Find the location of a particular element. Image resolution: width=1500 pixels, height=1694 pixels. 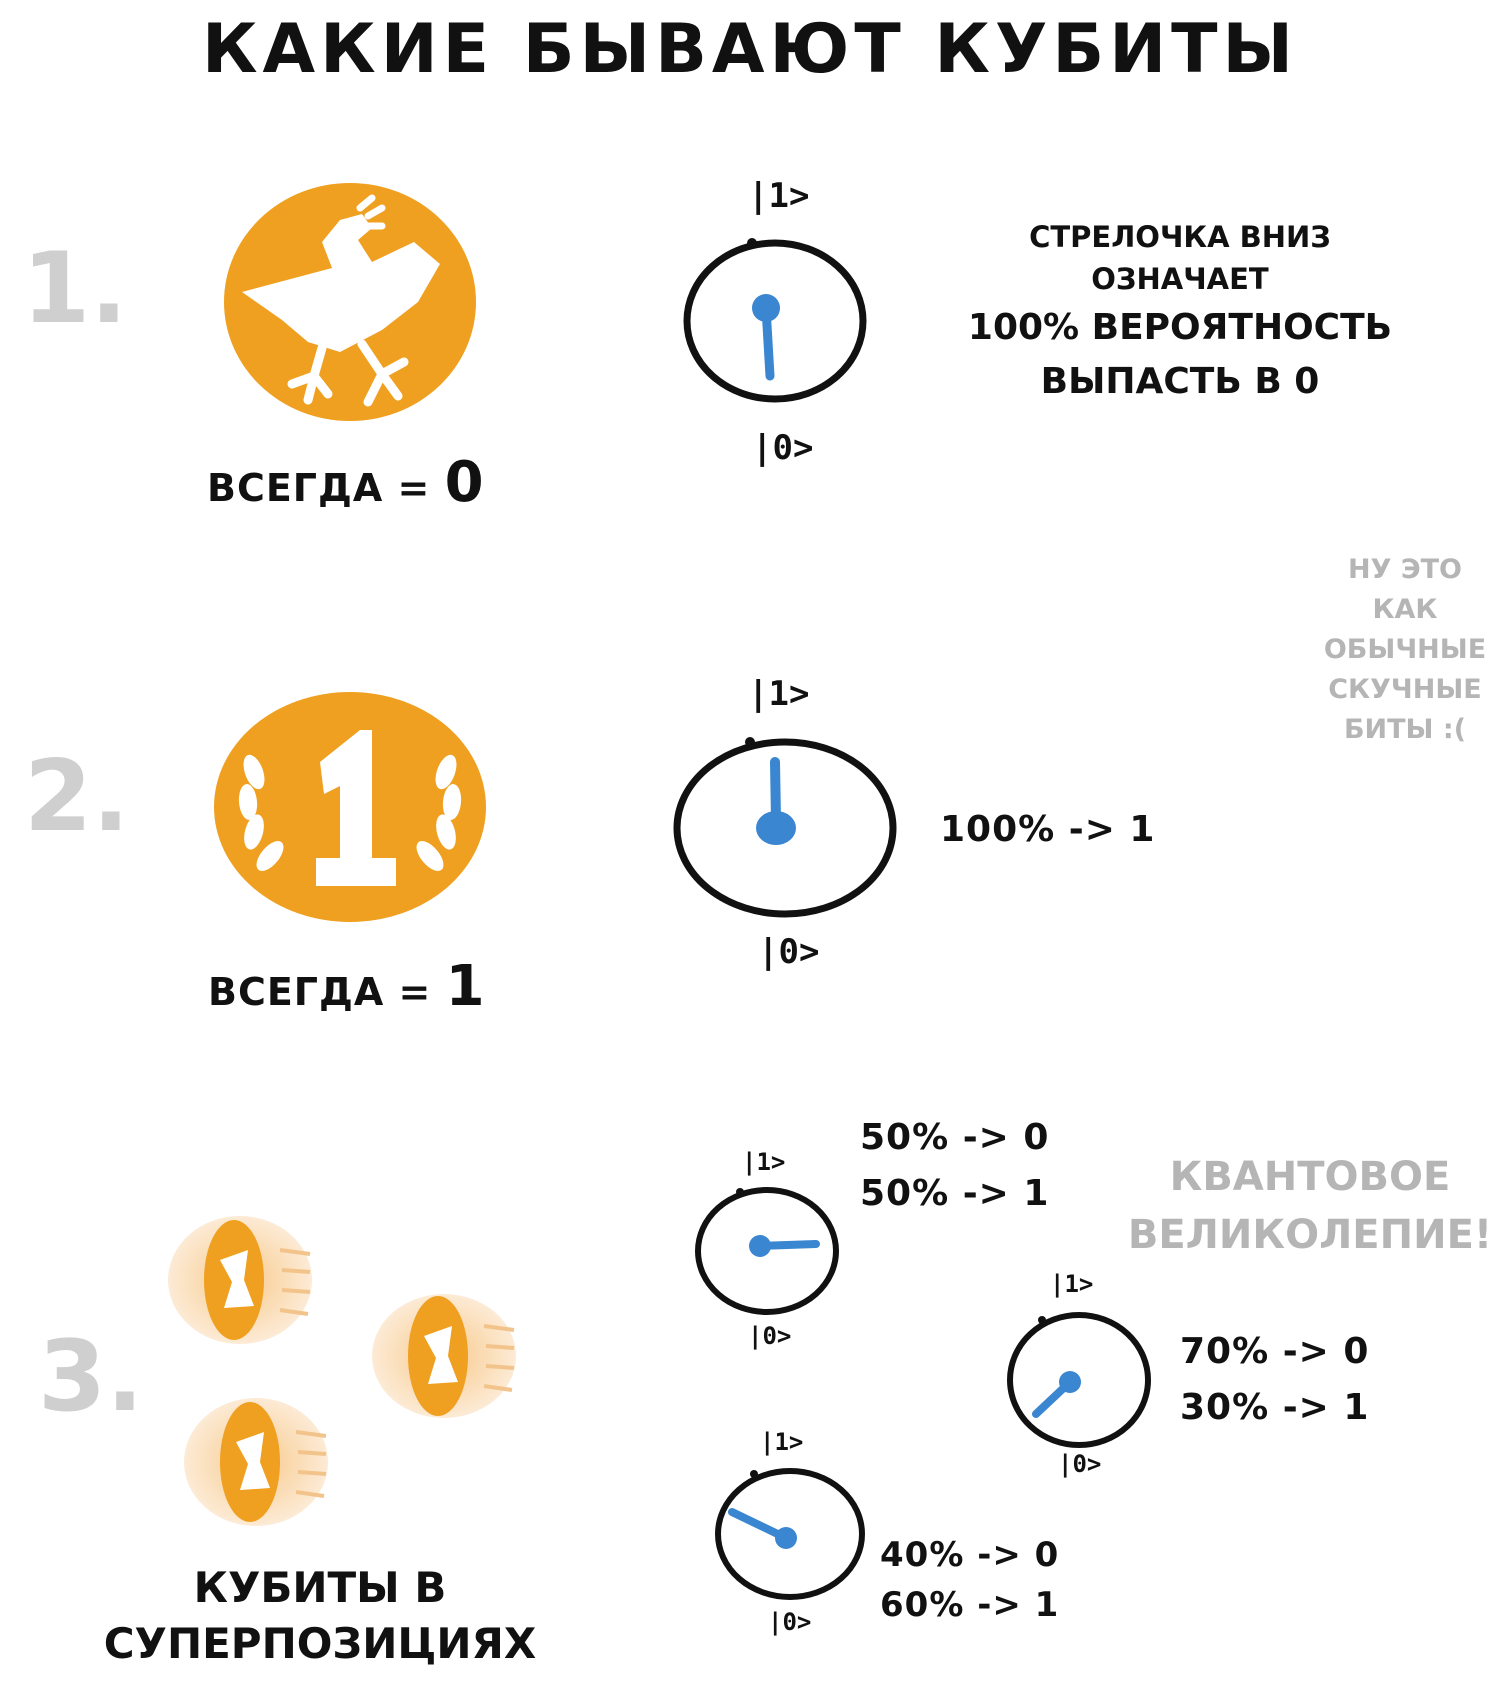

spinning-coins-icon is located at coordinates (342, 1371).